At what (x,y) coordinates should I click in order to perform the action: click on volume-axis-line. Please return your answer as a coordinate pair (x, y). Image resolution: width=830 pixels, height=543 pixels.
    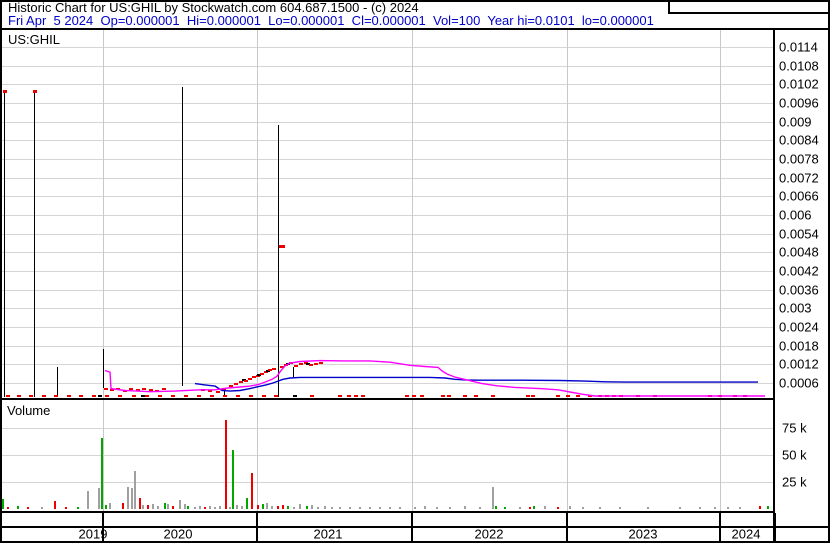
    Looking at the image, I should click on (387, 512).